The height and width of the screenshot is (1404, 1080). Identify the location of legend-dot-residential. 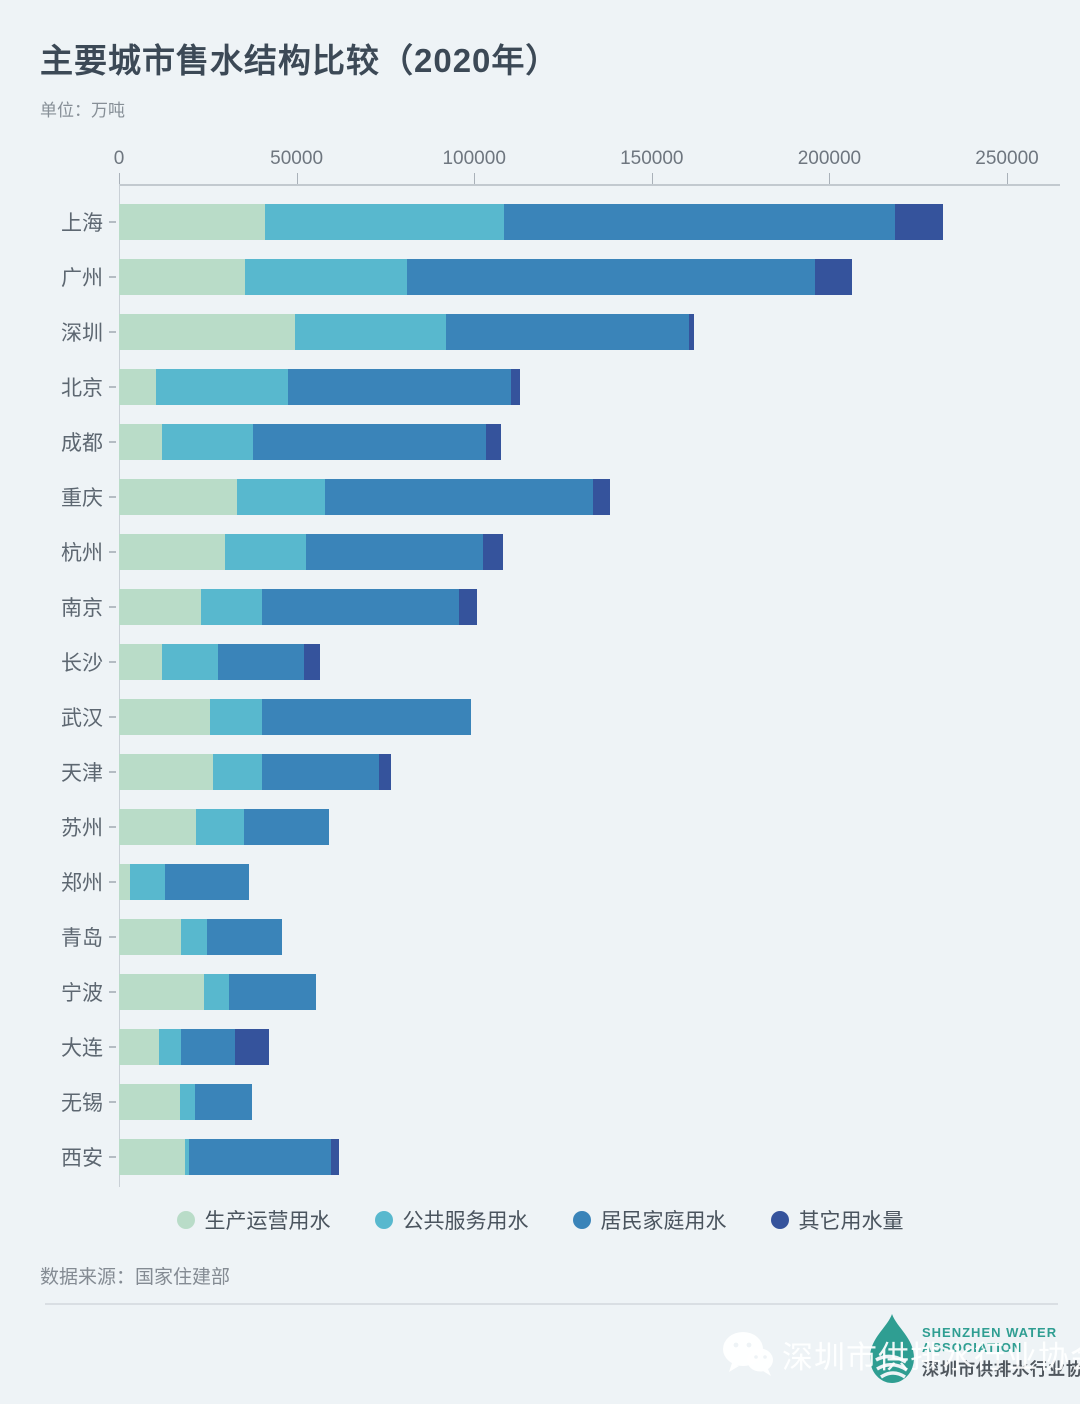
(581, 1220).